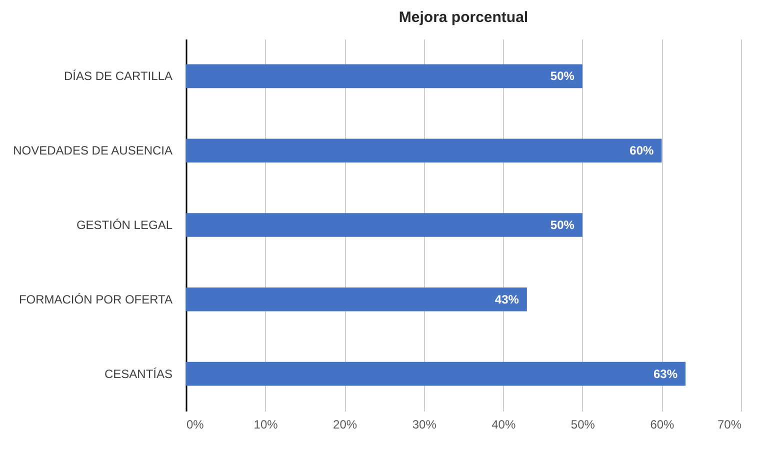 This screenshot has height=458, width=763. I want to click on x-tick-label: 0%, so click(195, 425).